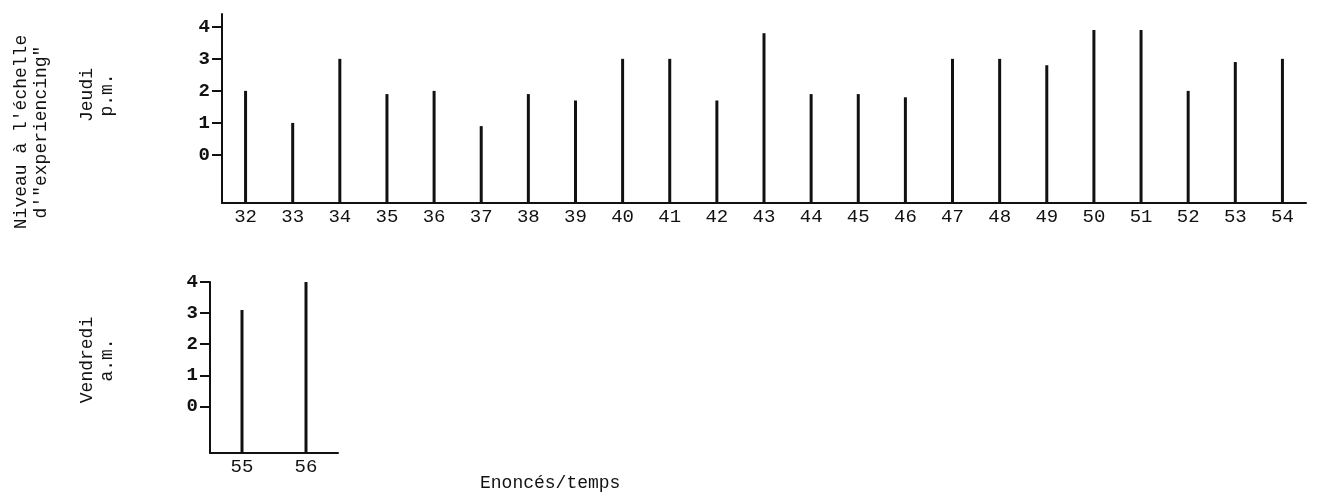 This screenshot has height=494, width=1324. What do you see at coordinates (1235, 216) in the screenshot?
I see `x-tick-label: 53` at bounding box center [1235, 216].